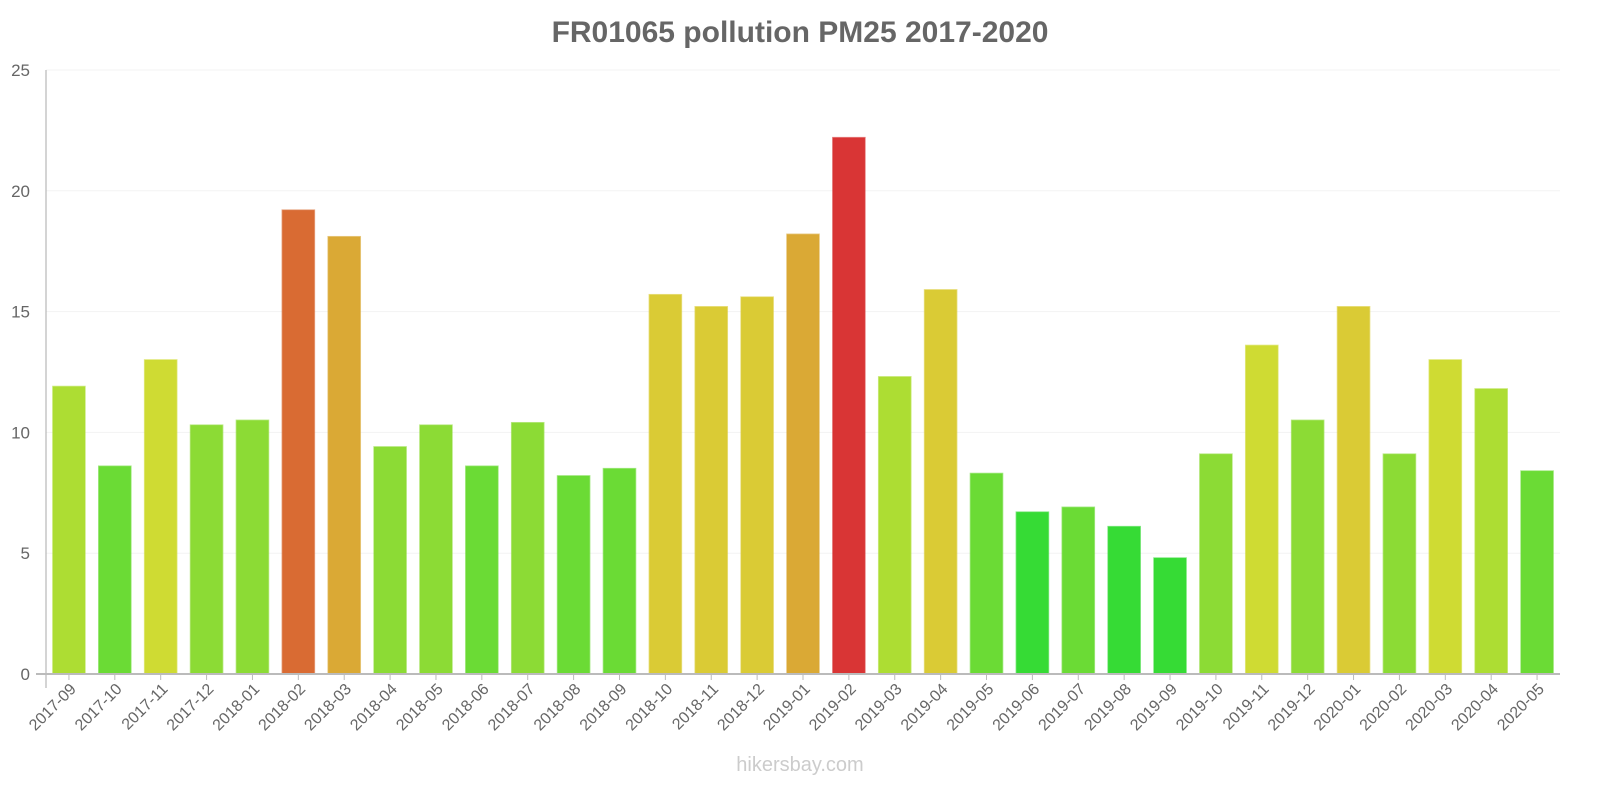 Image resolution: width=1600 pixels, height=800 pixels. What do you see at coordinates (466, 708) in the screenshot?
I see `x-tick-label: 2018-06` at bounding box center [466, 708].